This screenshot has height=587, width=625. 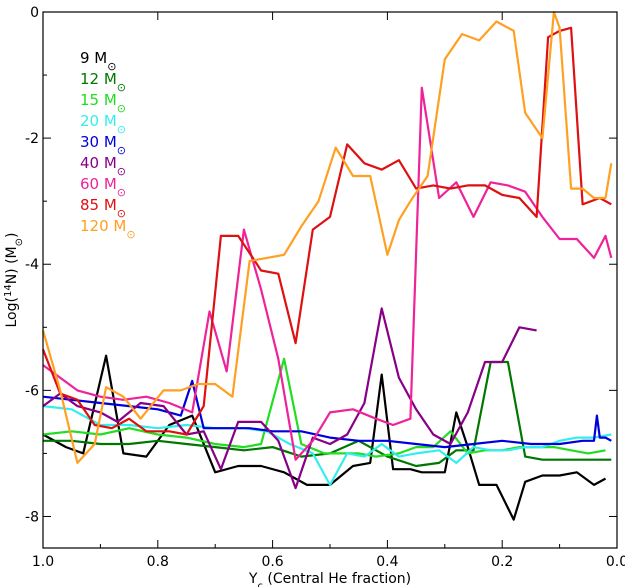 What do you see at coordinates (8, 290) in the screenshot?
I see `y-axis-label-sup: 14` at bounding box center [8, 290].